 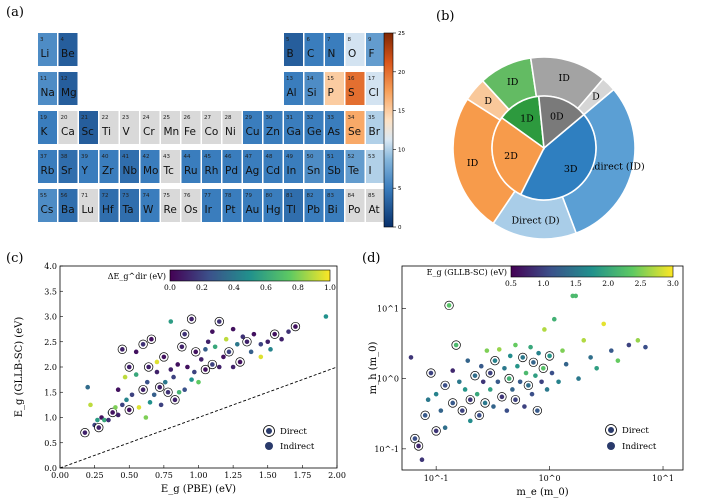 What do you see at coordinates (108, 171) in the screenshot?
I see `element-symbol: Zr` at bounding box center [108, 171].